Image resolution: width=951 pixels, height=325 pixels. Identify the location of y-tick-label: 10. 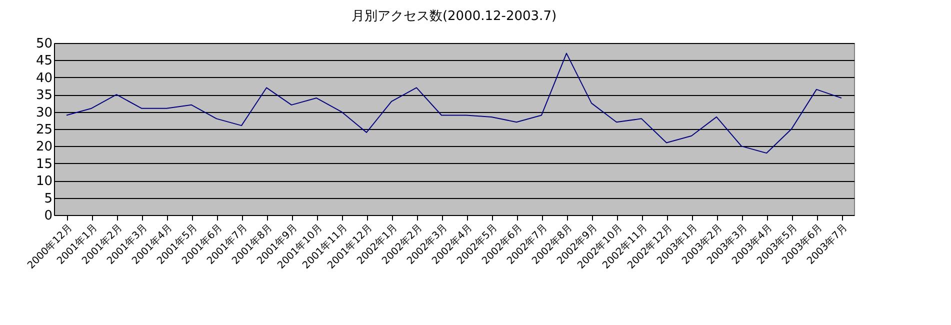
(44, 182).